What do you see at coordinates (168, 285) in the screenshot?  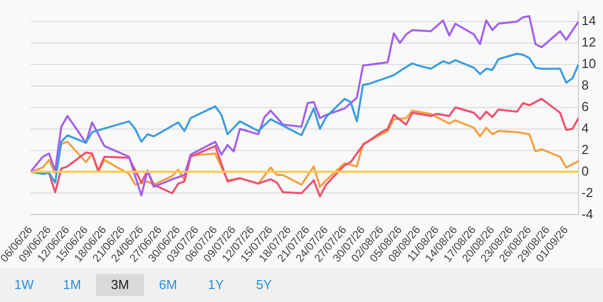 I see `text: 6M` at bounding box center [168, 285].